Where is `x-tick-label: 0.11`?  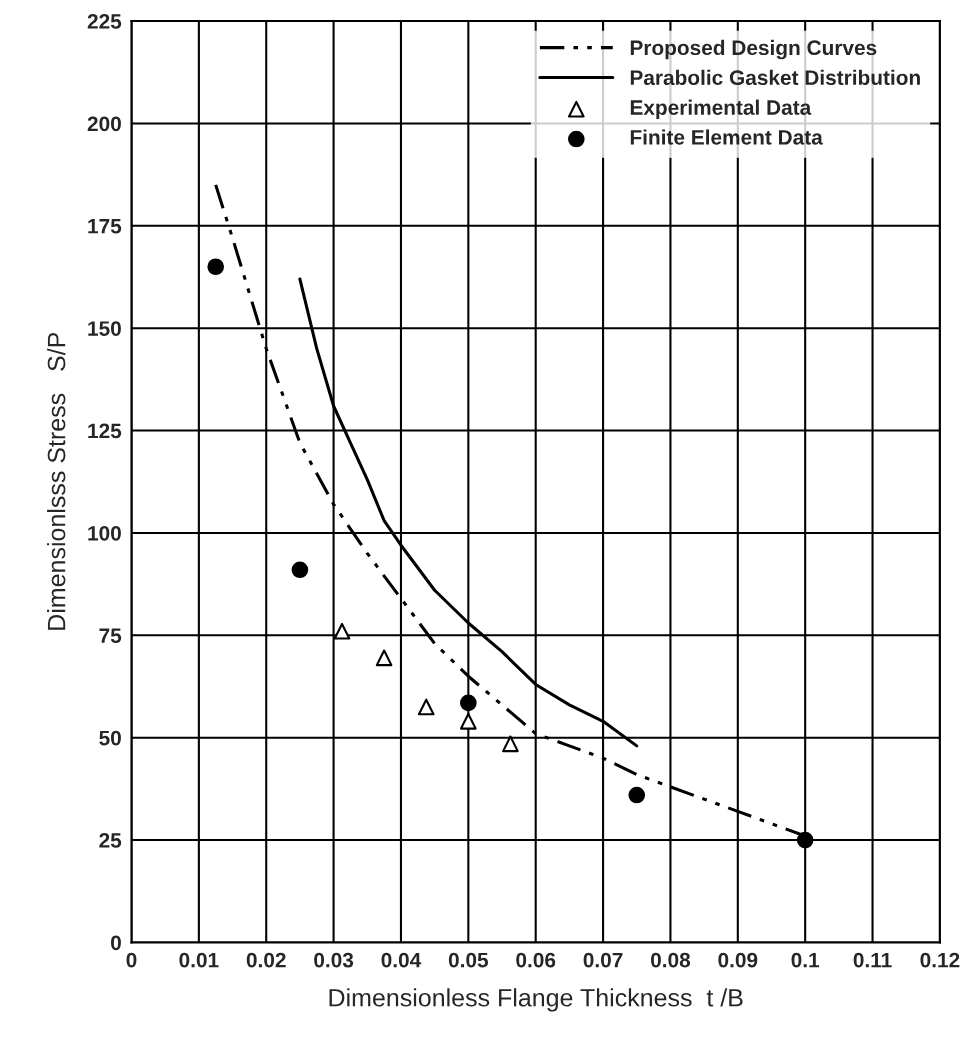
x-tick-label: 0.11 is located at coordinates (872, 960).